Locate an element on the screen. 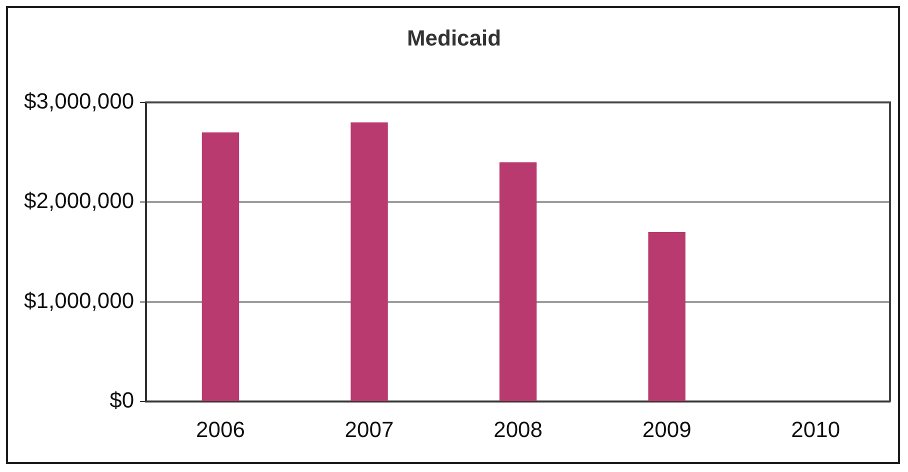 The width and height of the screenshot is (908, 472). y-tick-label: $0 is located at coordinates (122, 400).